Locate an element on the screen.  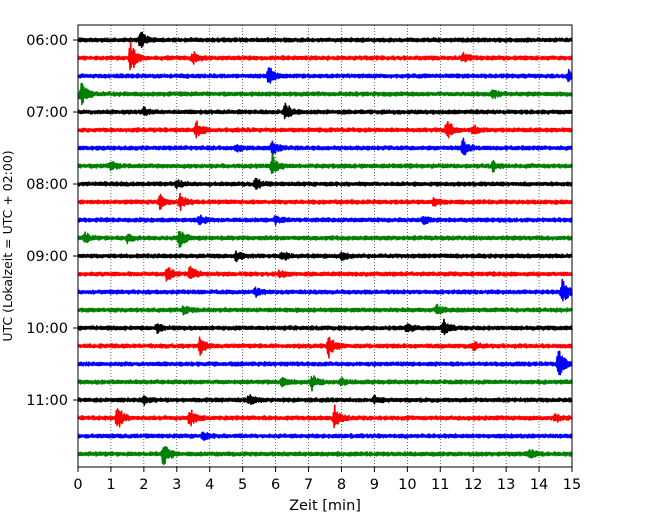
x-tick-label: 10 is located at coordinates (407, 485).